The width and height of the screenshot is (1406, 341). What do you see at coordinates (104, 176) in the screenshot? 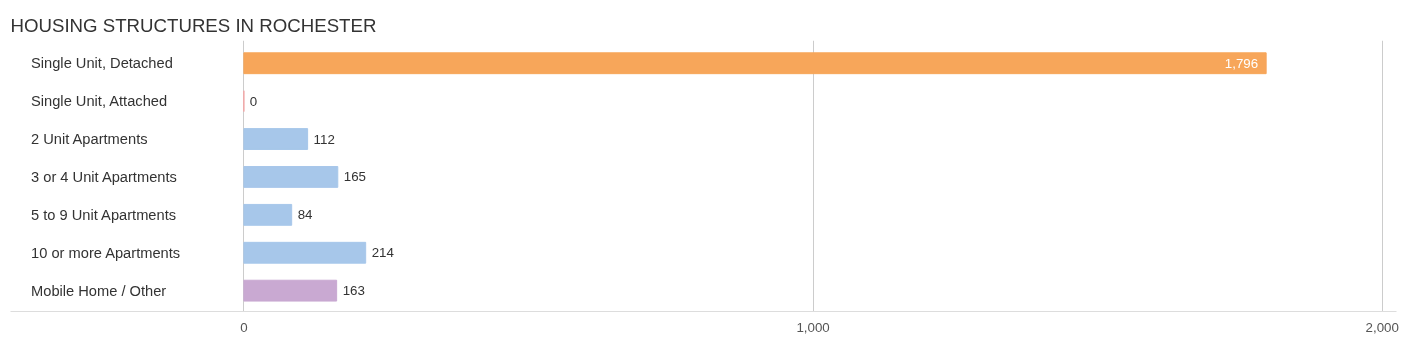
I see `y-tick-label: 3 or 4 Unit Apartments` at bounding box center [104, 176].